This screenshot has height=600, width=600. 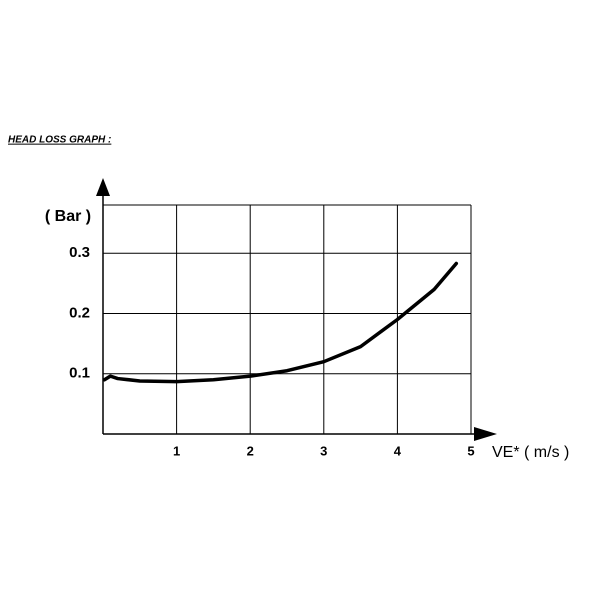 What do you see at coordinates (323, 450) in the screenshot?
I see `x-tick-label: 3` at bounding box center [323, 450].